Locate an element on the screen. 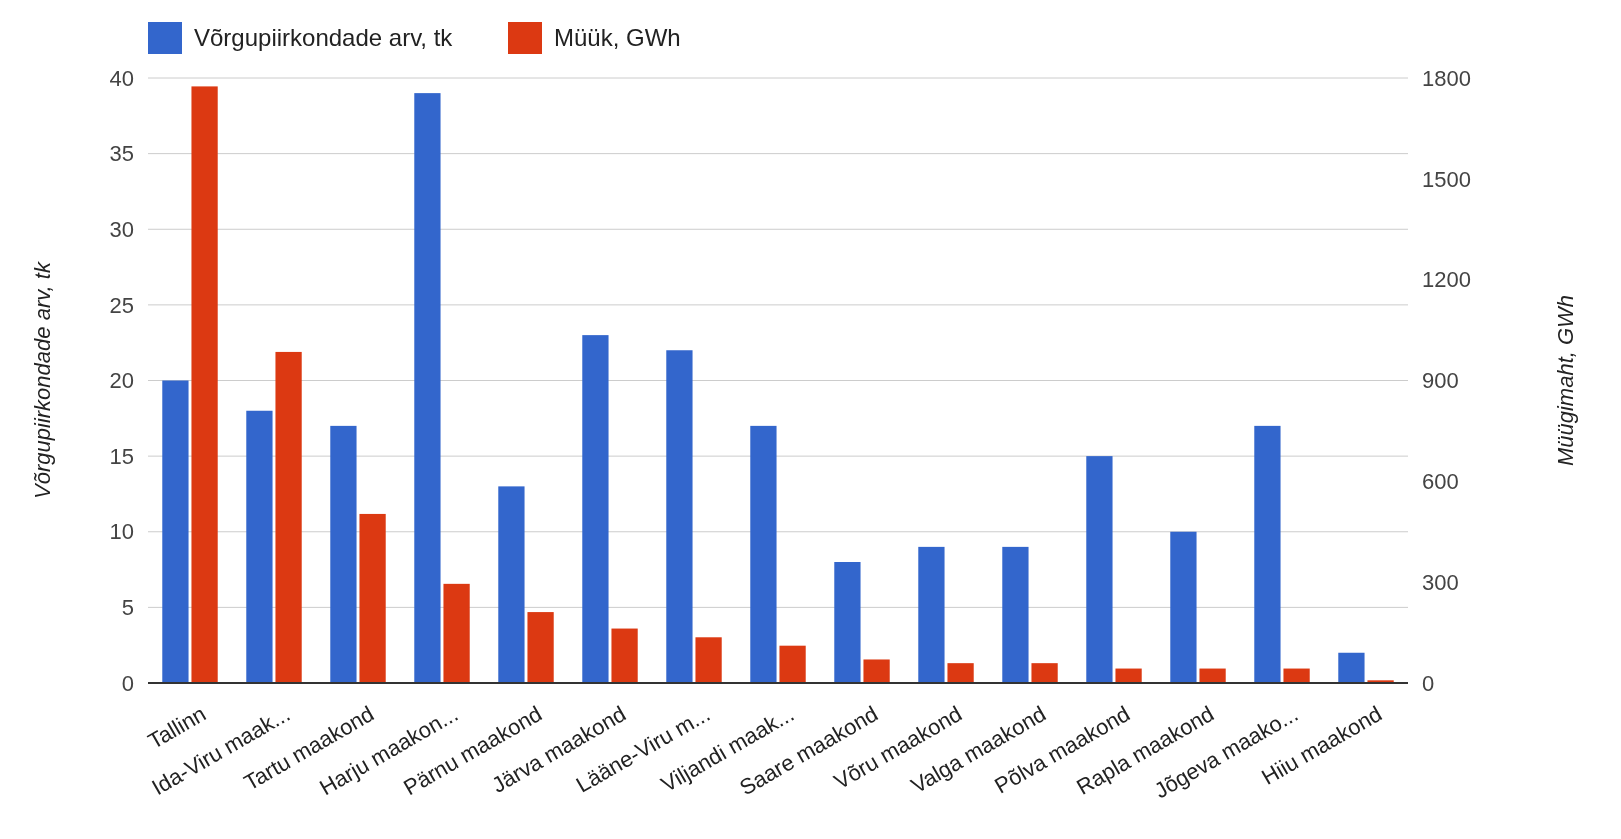 This screenshot has height=839, width=1621. y2-tick-label: 300 is located at coordinates (1440, 582).